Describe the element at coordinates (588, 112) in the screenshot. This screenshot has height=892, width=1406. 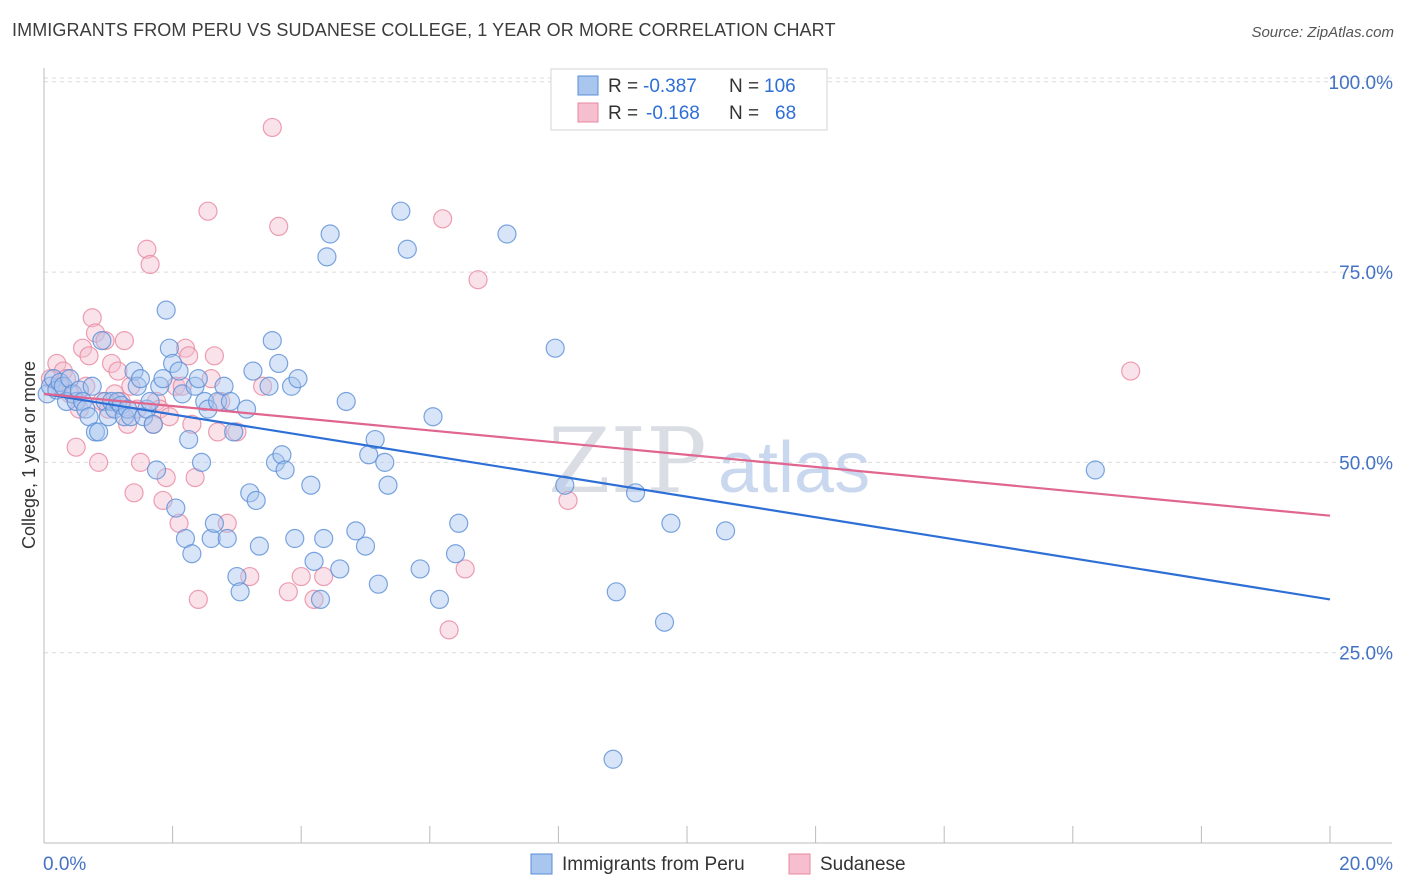
I see `stats-swatch-sudanese` at that location.